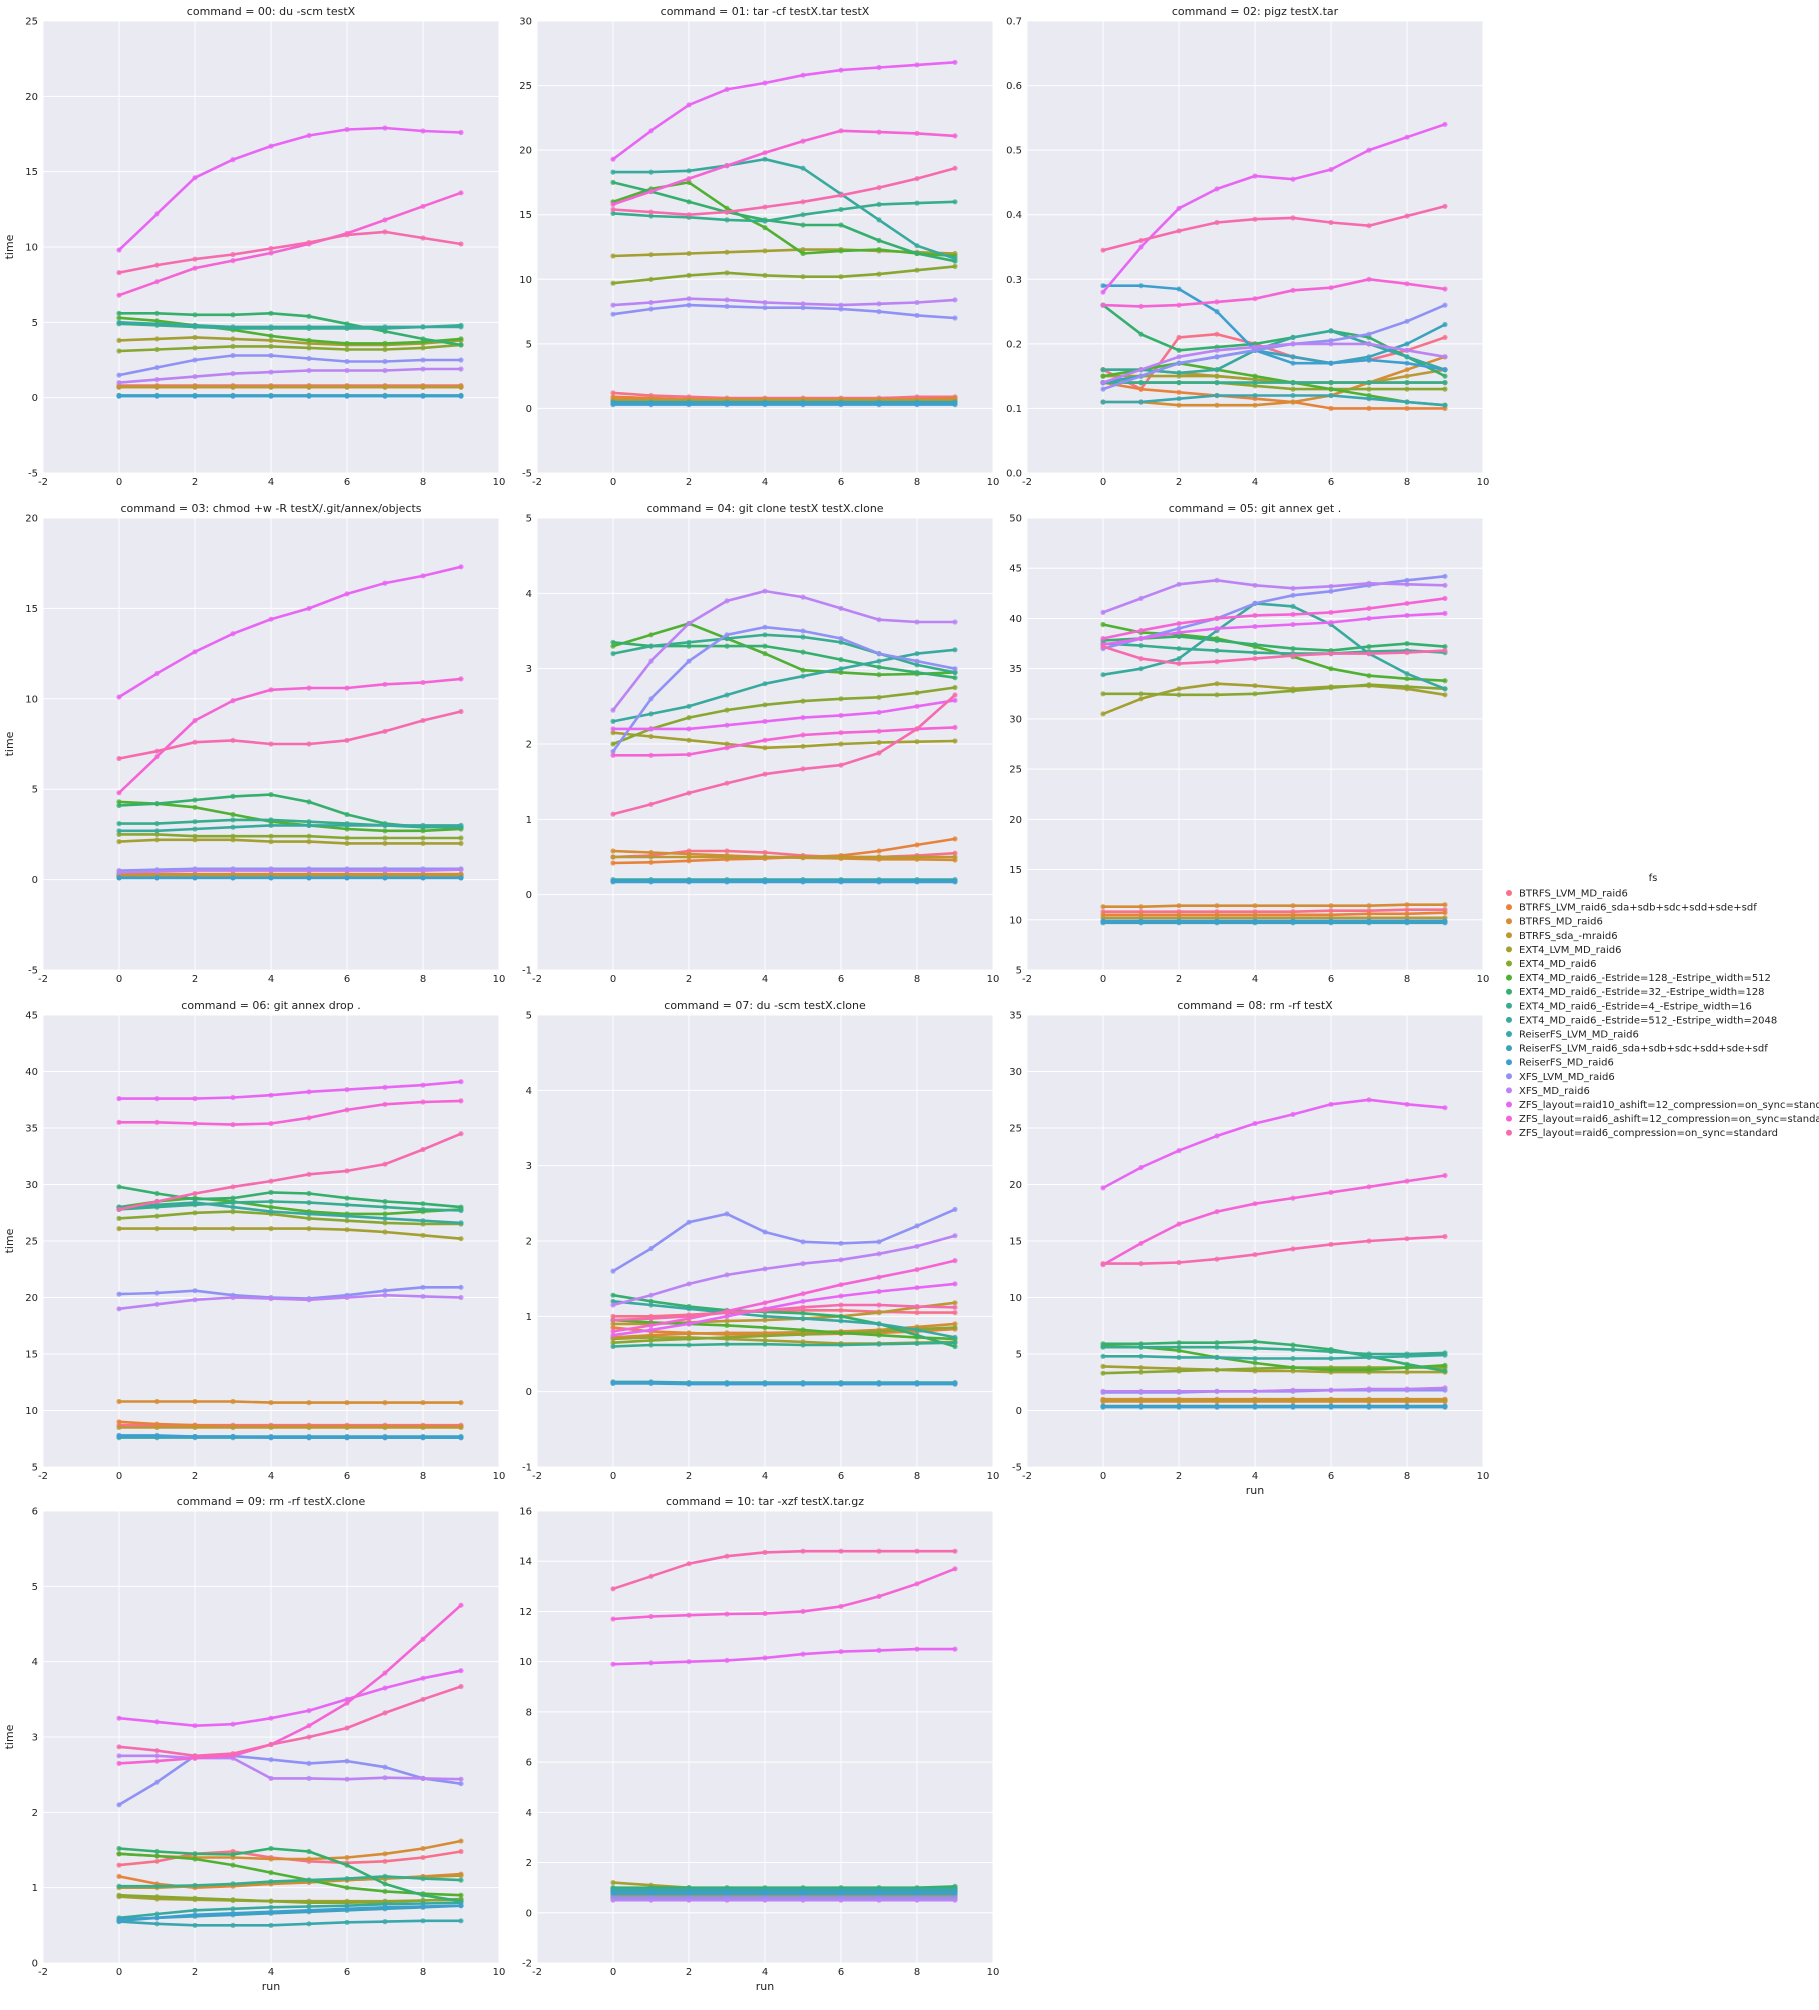 This screenshot has width=1819, height=2010. Describe the element at coordinates (525, 1562) in the screenshot. I see `y-tick-label: 14` at that location.